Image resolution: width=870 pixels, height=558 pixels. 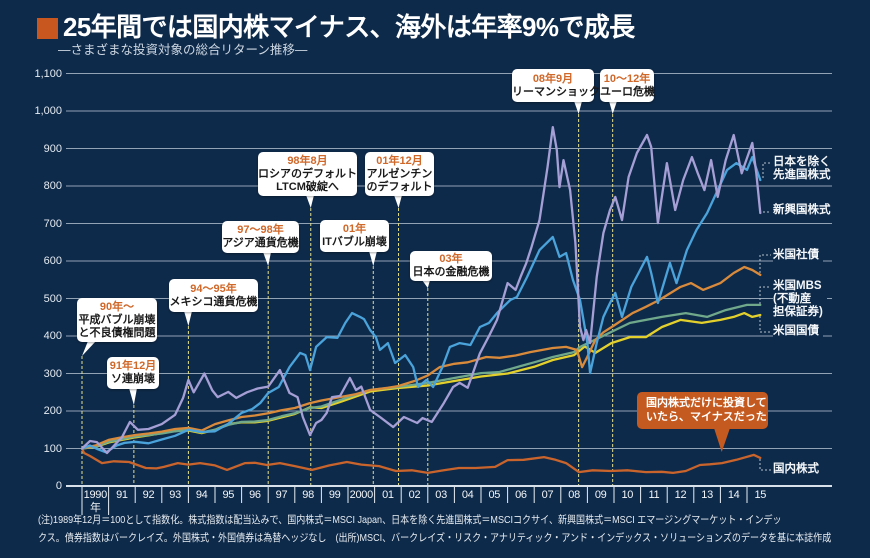 I want to click on annotation-text: アルゼンチン, so click(x=399, y=173).